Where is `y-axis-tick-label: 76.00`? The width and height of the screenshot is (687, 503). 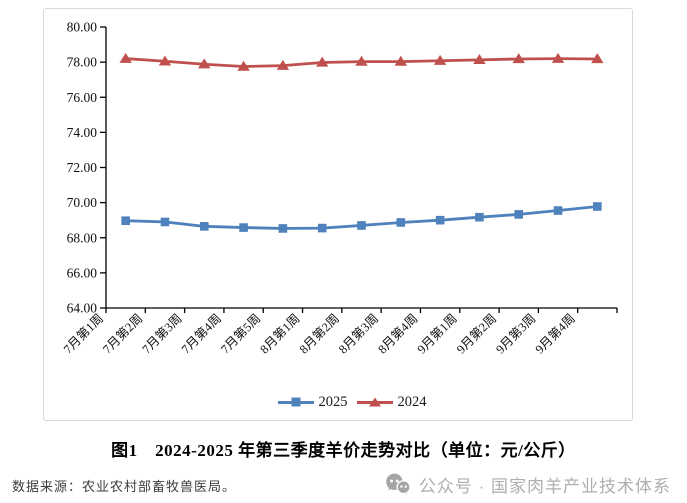 y-axis-tick-label: 76.00 is located at coordinates (82, 97).